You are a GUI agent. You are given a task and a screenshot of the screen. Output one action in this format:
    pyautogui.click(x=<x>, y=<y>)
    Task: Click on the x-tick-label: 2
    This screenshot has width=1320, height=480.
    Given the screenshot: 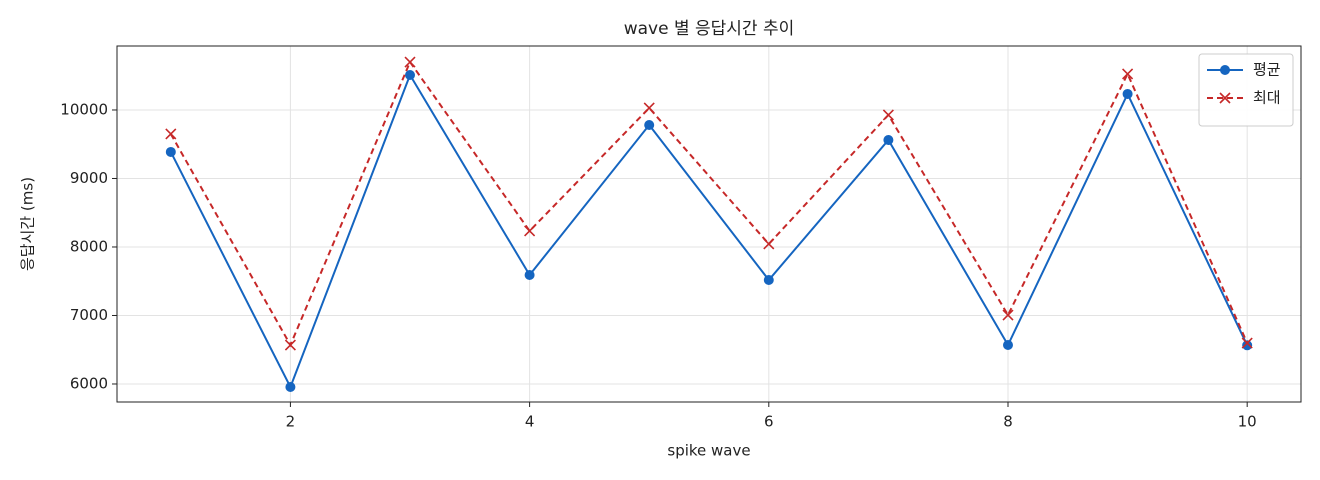 What is the action you would take?
    pyautogui.click(x=291, y=422)
    